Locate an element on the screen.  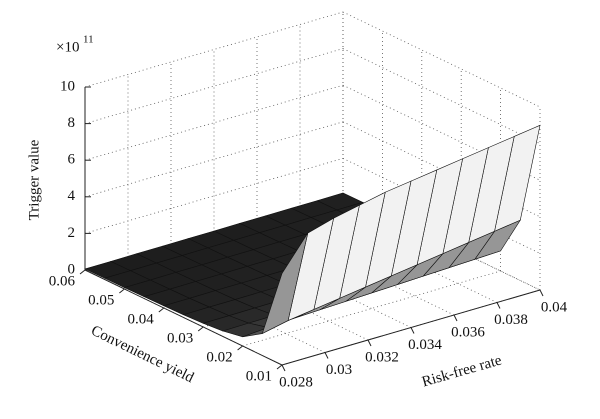
z-tick-label: 10 is located at coordinates (67, 86).